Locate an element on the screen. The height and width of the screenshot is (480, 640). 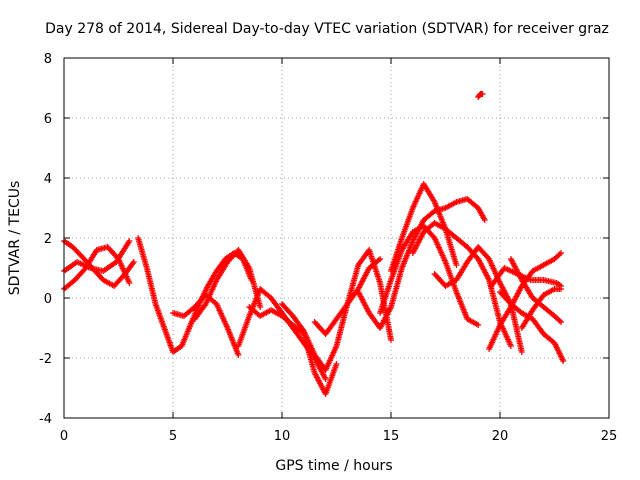
x-tick-label: 0 is located at coordinates (64, 436).